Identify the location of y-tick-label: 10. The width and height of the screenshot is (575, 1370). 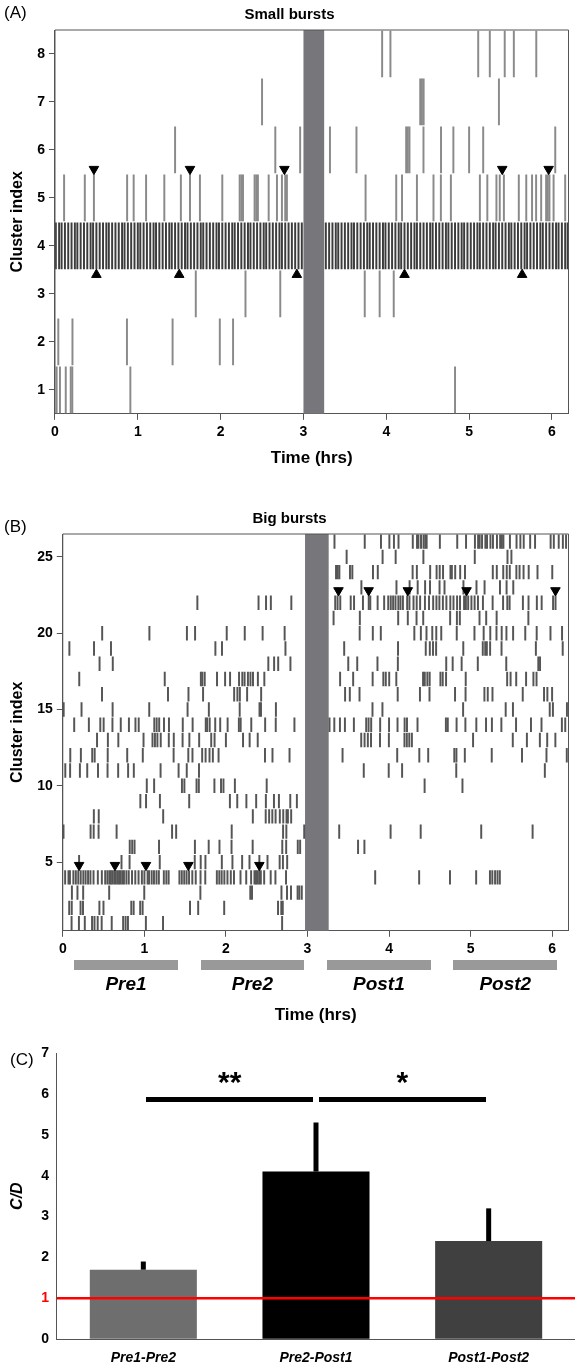
(45, 784).